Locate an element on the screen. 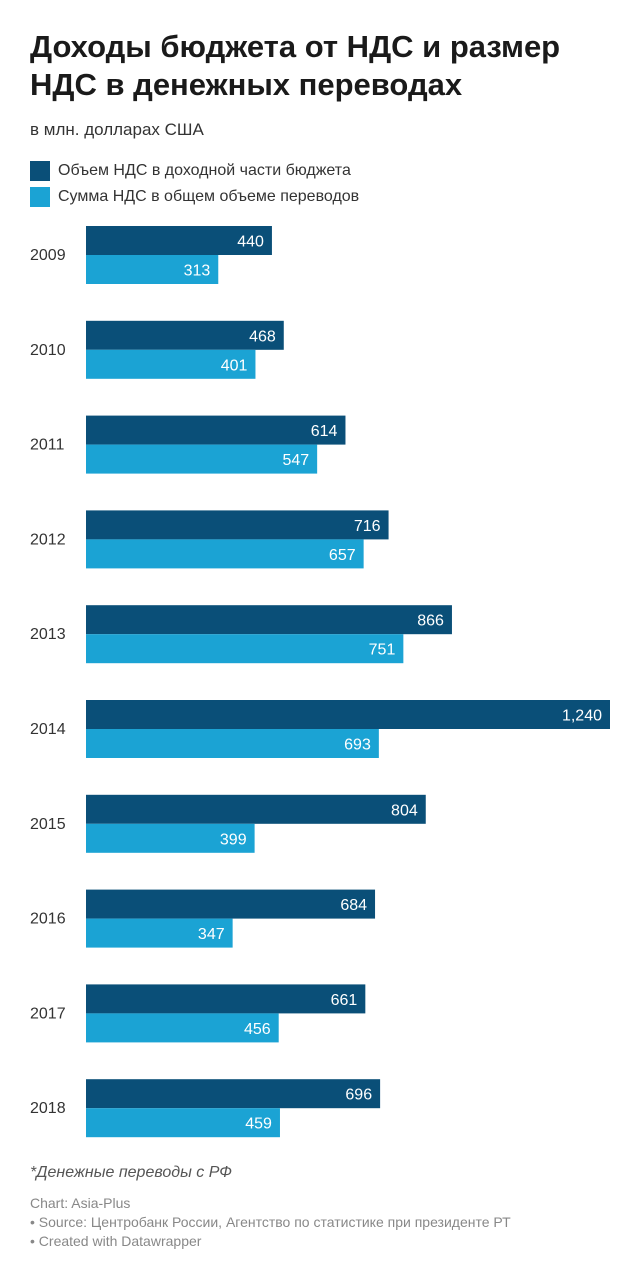  bar-value-label: 347 is located at coordinates (211, 934).